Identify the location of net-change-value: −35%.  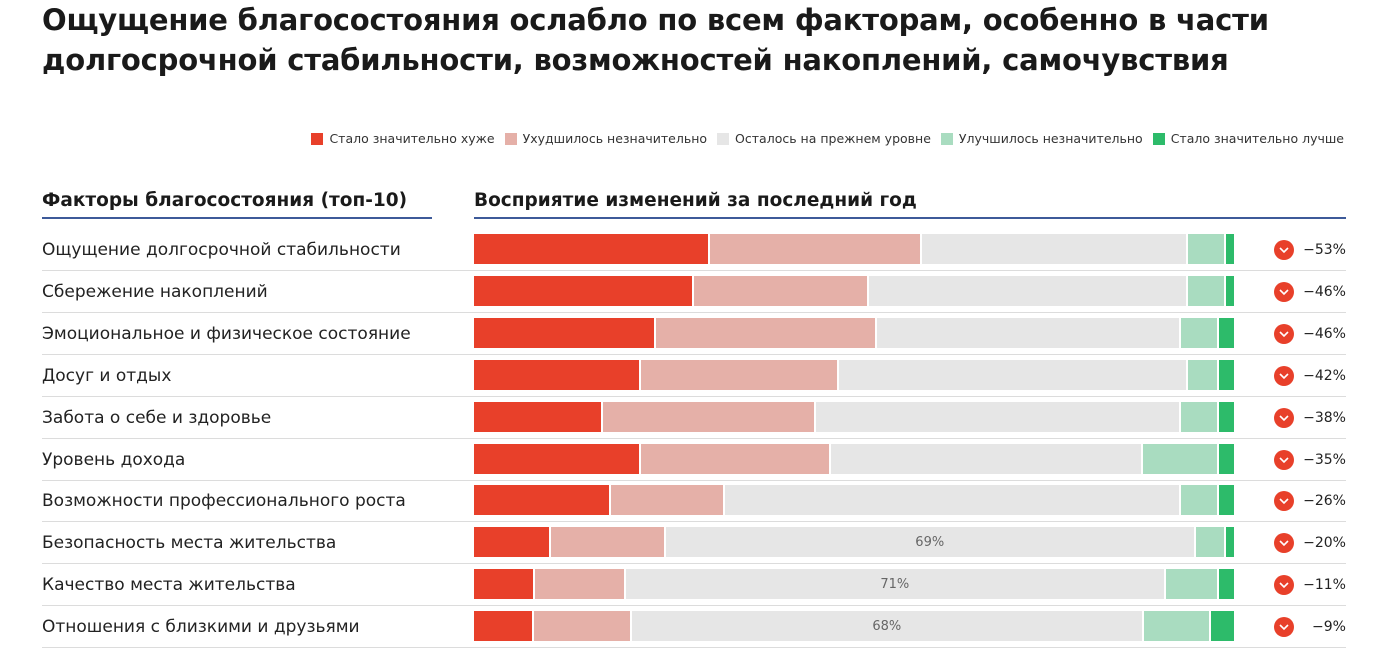
(1324, 459).